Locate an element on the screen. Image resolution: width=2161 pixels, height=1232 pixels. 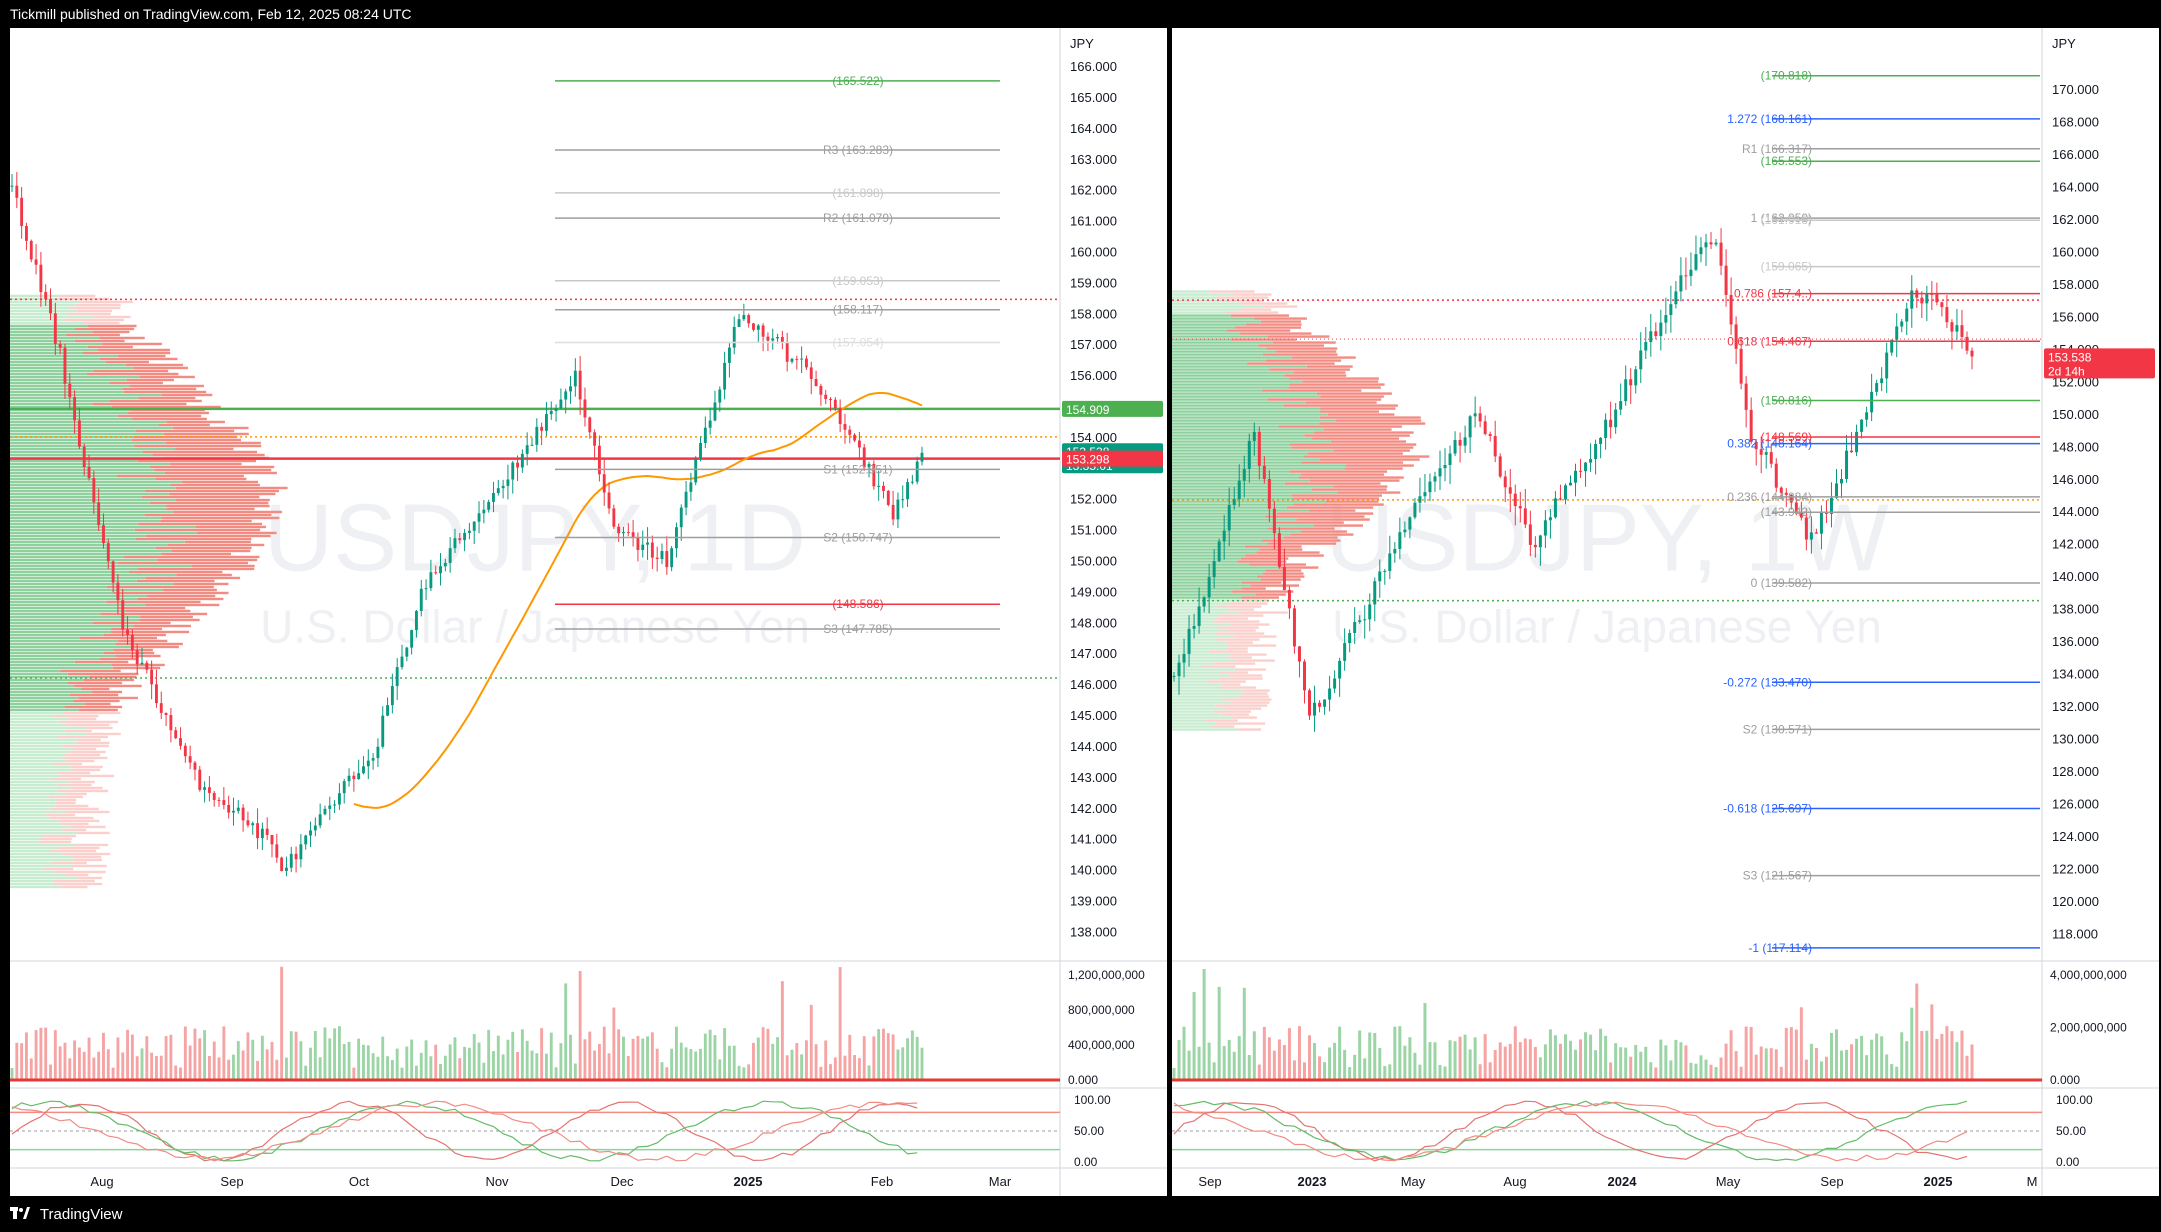
y-tick-label: 158.000 is located at coordinates (2075, 284).